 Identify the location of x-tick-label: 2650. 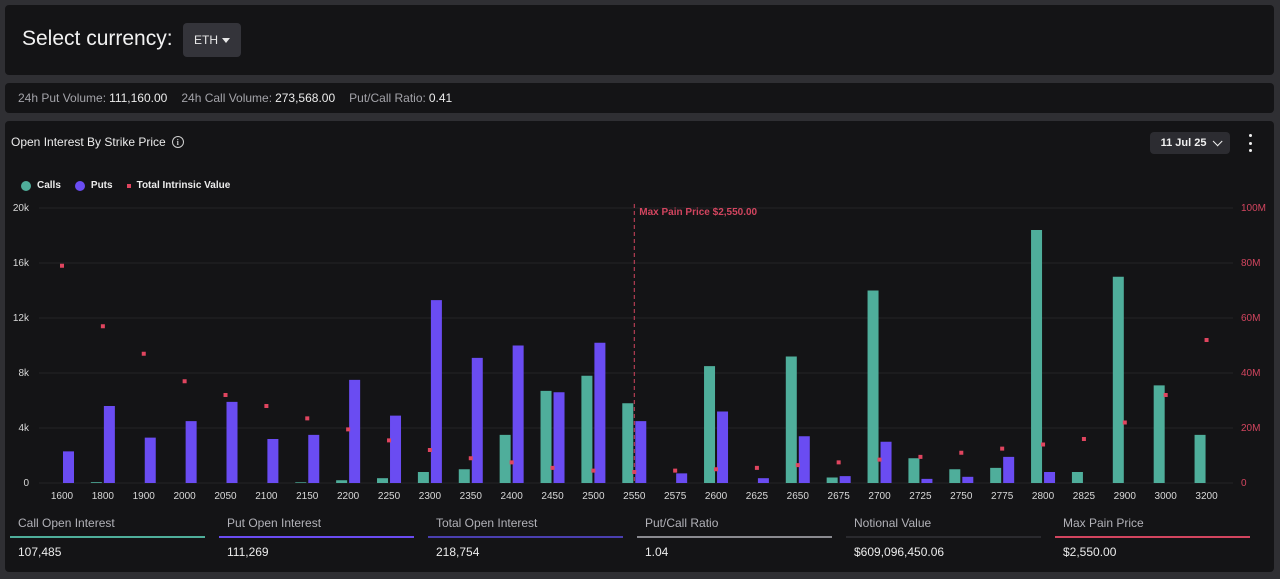
(798, 496).